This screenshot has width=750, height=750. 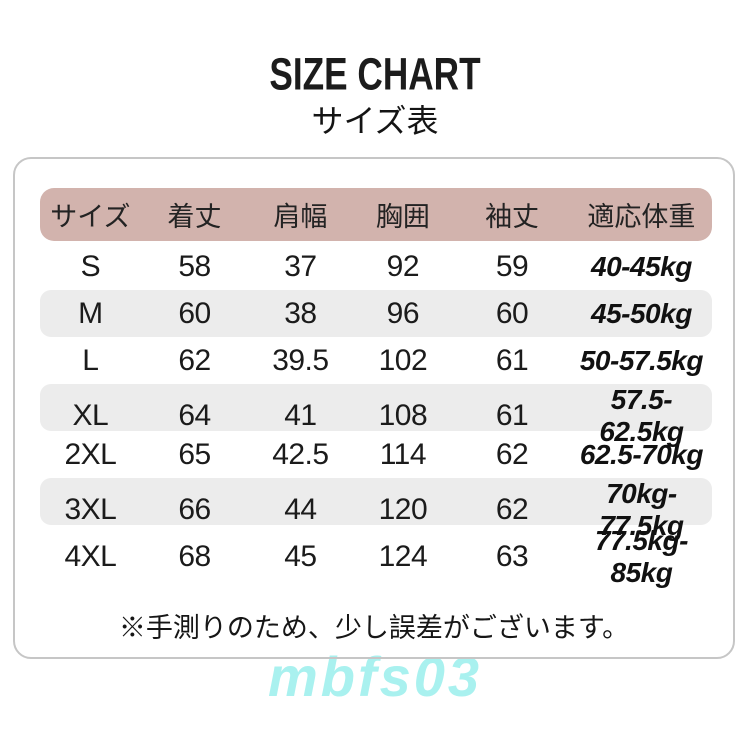 I want to click on column-header-chest: 胸囲, so click(x=402, y=217).